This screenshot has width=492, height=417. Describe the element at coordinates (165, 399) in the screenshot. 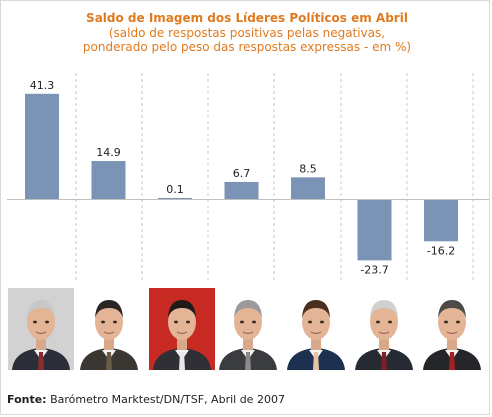

I see `footer-text: Barómetro Marktest/DN/TSF, Abril de 2007` at that location.